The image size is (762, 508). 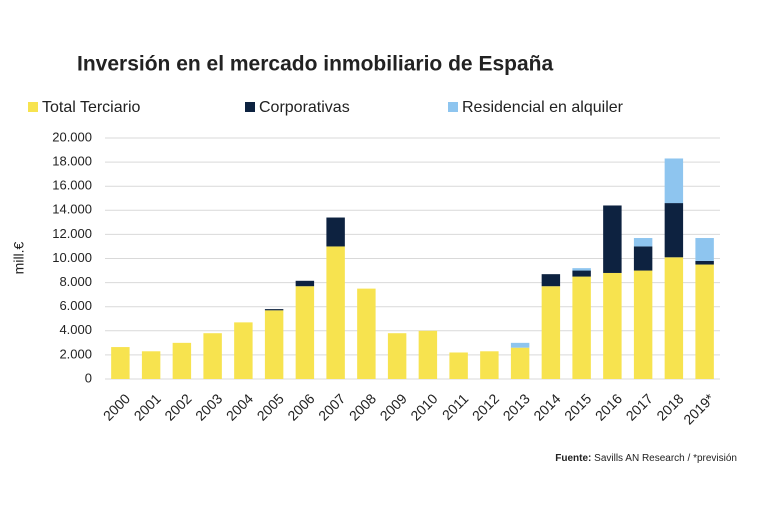 What do you see at coordinates (75, 281) in the screenshot?
I see `y-tick-label: 8.000` at bounding box center [75, 281].